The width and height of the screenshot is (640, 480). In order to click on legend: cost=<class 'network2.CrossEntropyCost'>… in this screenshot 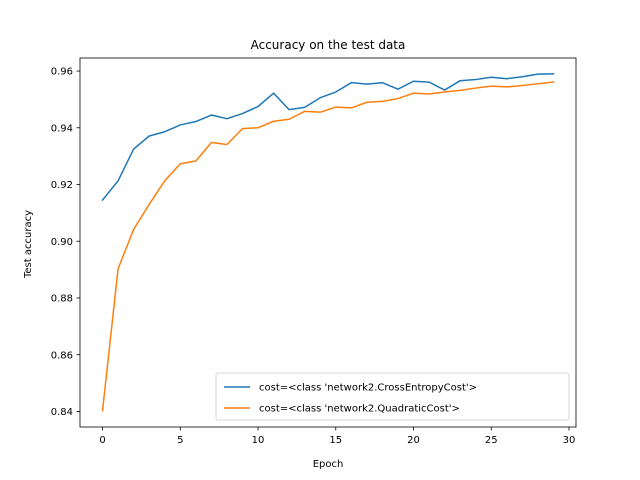, I will do `click(392, 396)`.